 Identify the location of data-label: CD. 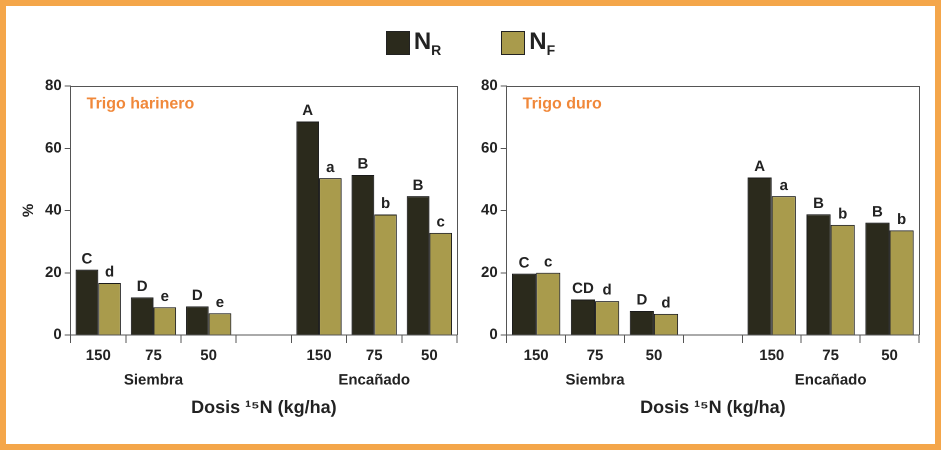
(583, 289).